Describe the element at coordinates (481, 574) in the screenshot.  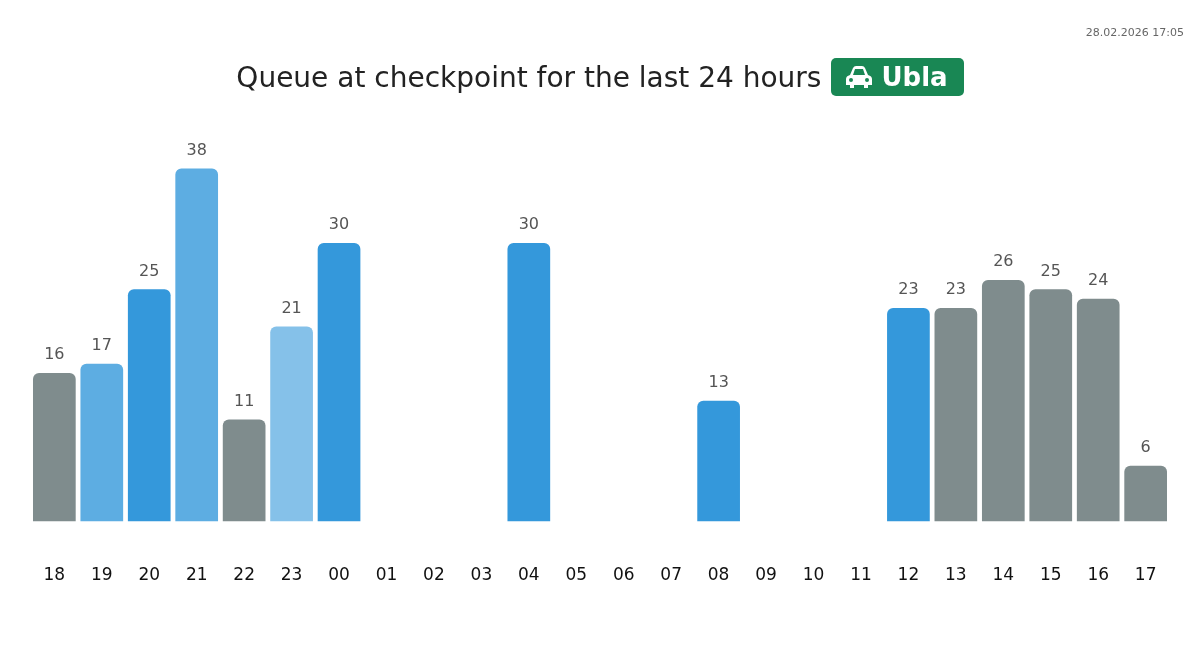
I see `x-tick-label: 03` at that location.